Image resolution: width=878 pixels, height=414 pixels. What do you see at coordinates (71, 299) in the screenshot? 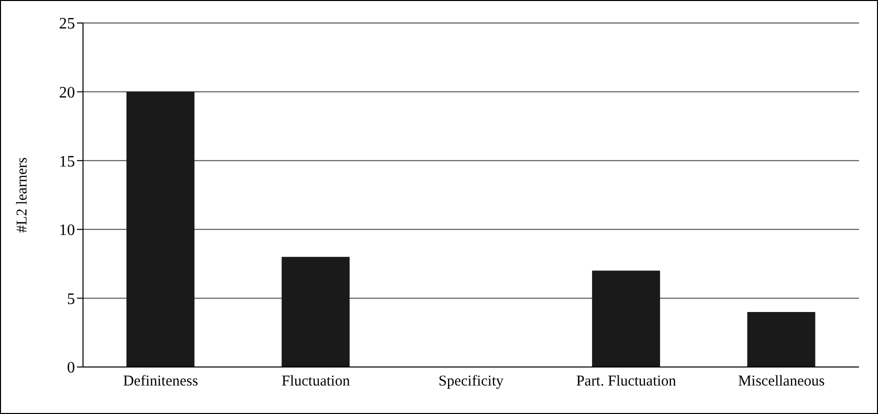
I see `y-tick-label: 5` at bounding box center [71, 299].